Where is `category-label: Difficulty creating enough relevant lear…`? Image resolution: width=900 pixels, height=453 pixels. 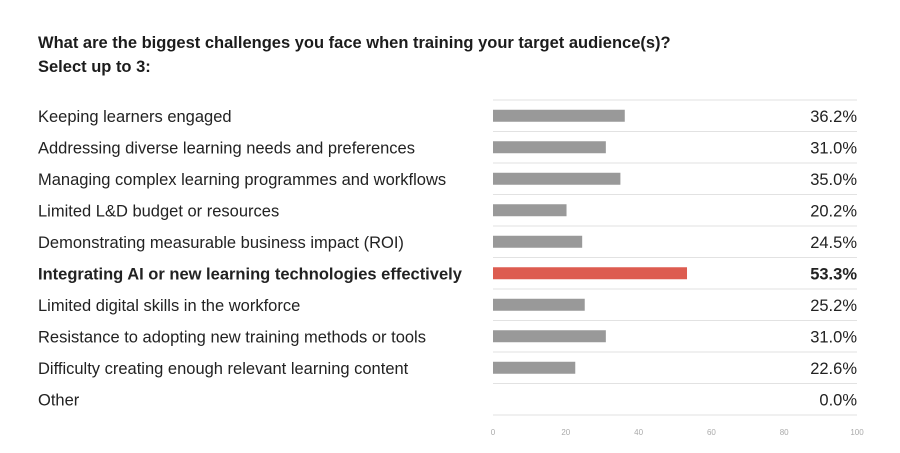
category-label: Difficulty creating enough relevant lear… is located at coordinates (223, 369).